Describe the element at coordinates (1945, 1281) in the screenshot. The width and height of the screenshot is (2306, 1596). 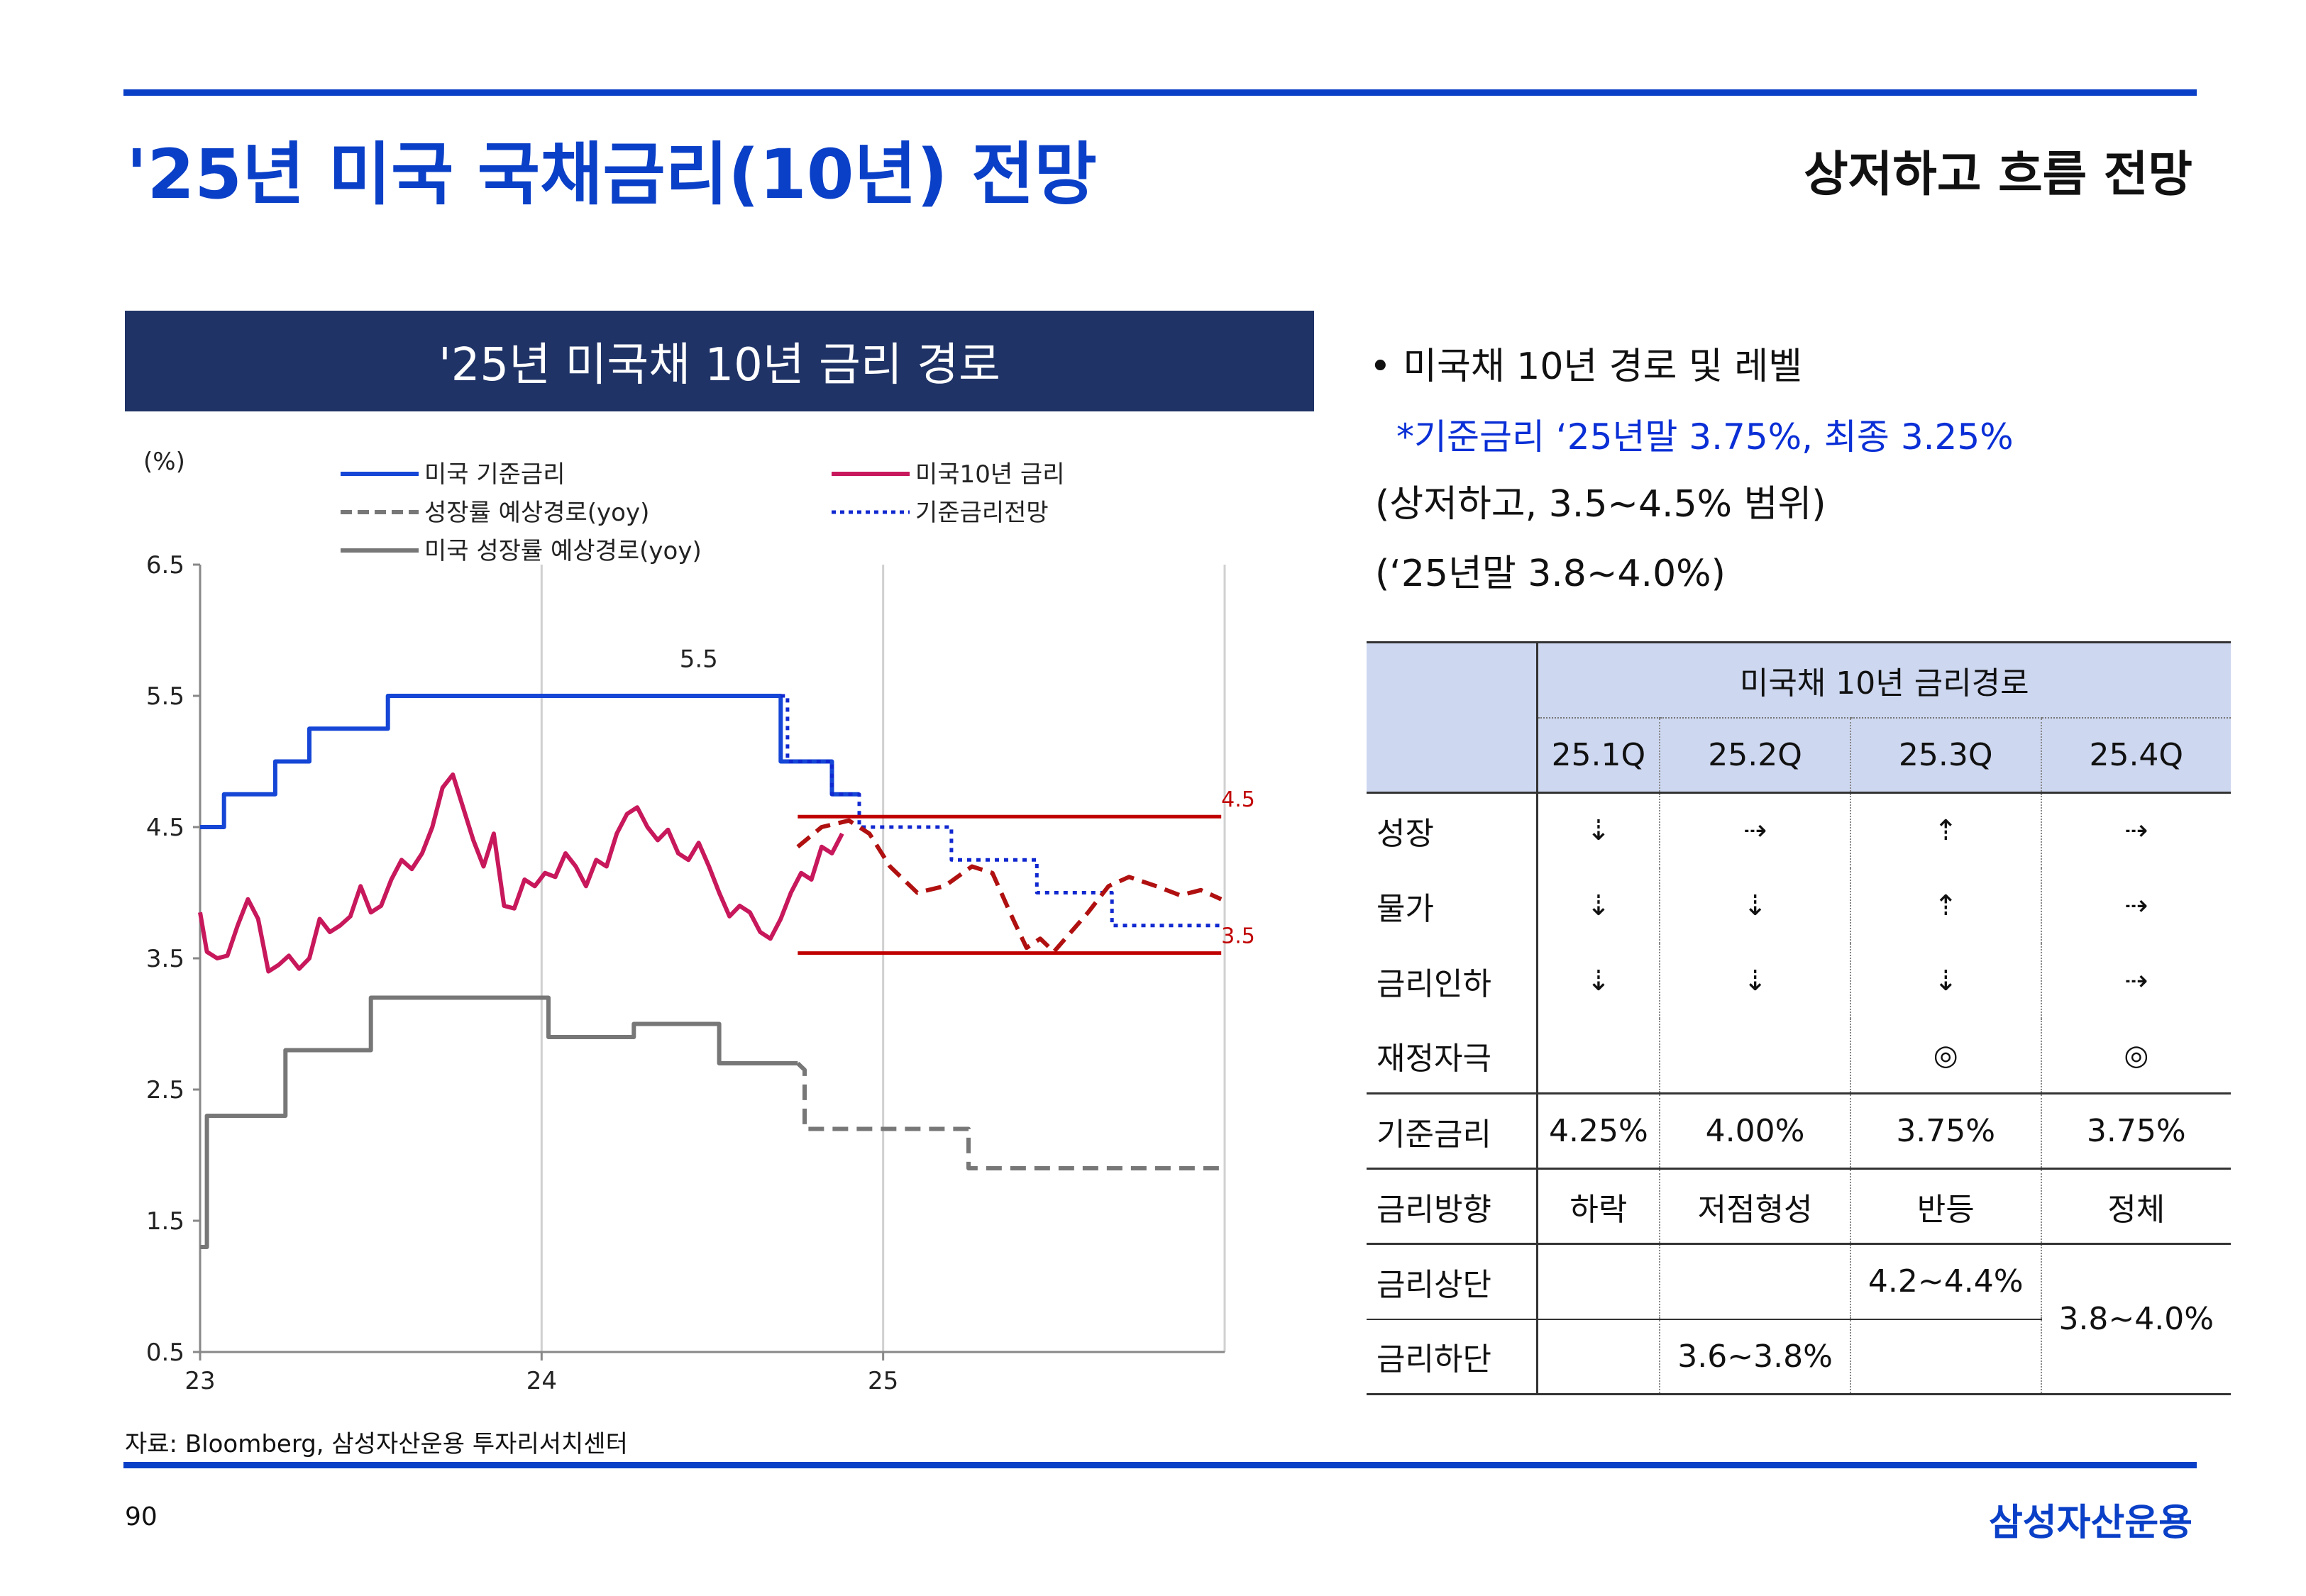
I see `table-cell: 4.2~4.4%` at that location.